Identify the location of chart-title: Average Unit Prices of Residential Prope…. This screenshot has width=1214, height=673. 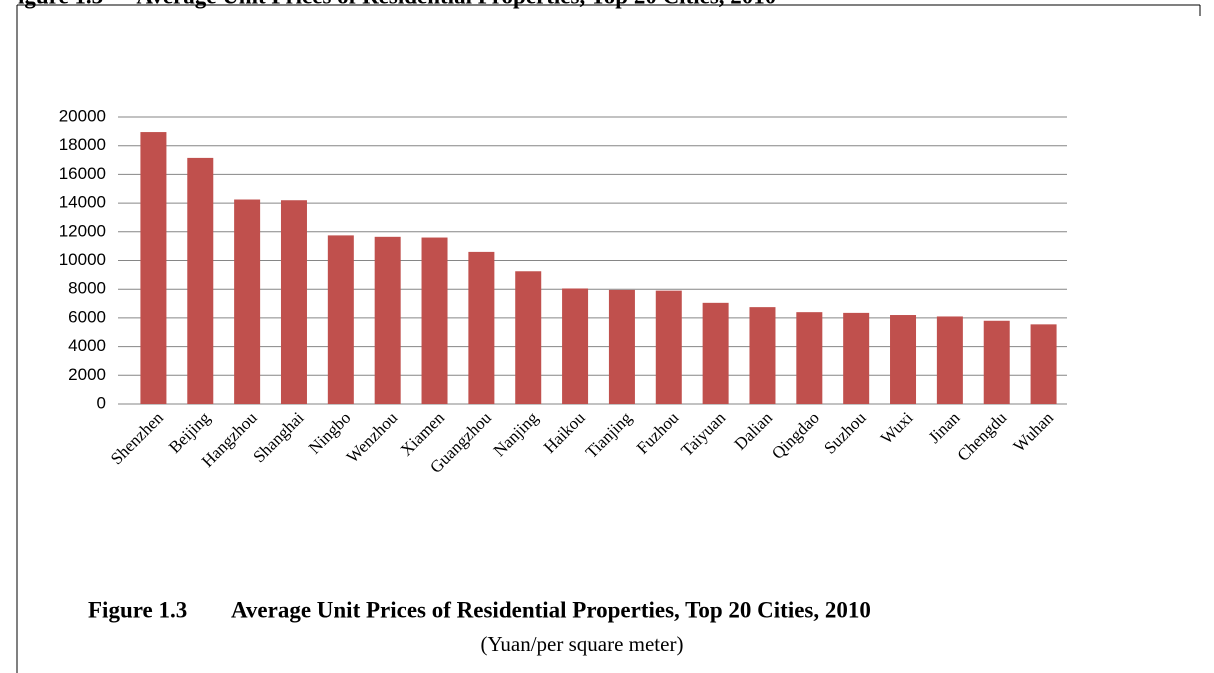
(551, 609).